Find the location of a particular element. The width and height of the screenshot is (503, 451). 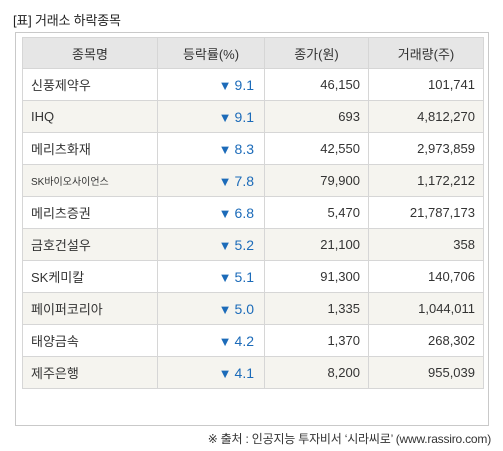

stock-name: 신풍제약우 is located at coordinates (90, 84).